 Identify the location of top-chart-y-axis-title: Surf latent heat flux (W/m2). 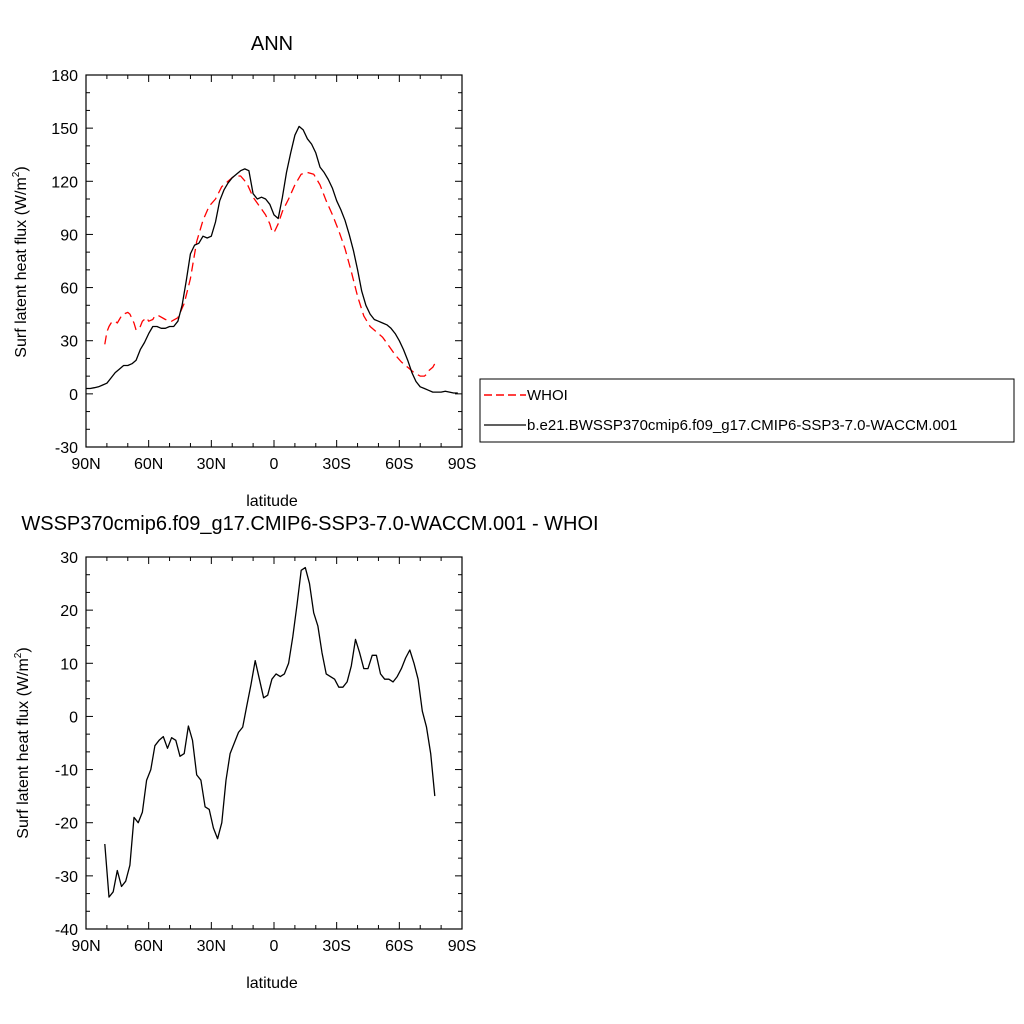
(20, 261).